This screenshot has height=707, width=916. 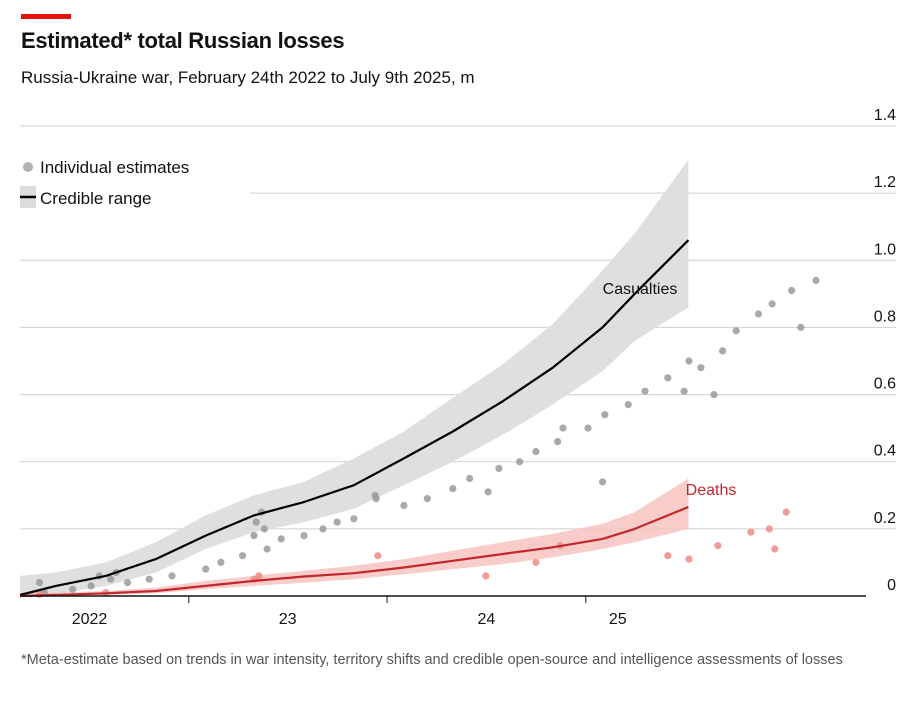 What do you see at coordinates (288, 619) in the screenshot?
I see `x-tick-label: 23` at bounding box center [288, 619].